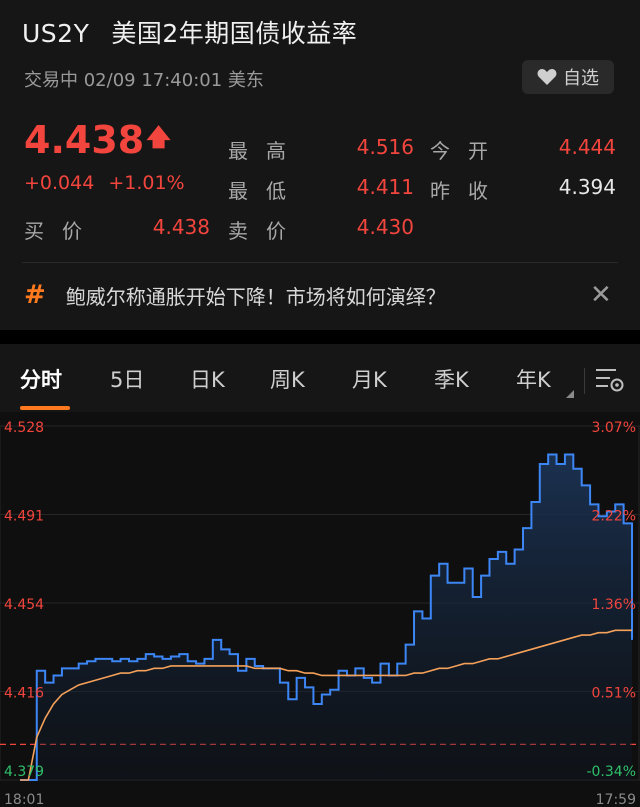  What do you see at coordinates (320, 378) in the screenshot?
I see `chart-period-tabs: 分时 5日 日K 周K 月K 季K 年K` at bounding box center [320, 378].